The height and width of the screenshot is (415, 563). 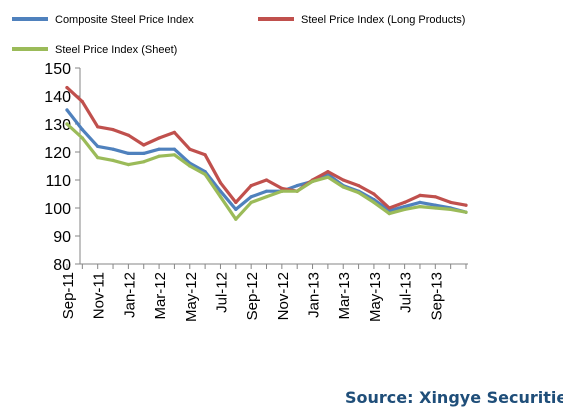 What do you see at coordinates (283, 296) in the screenshot?
I see `x-tick-label: Nov-12` at bounding box center [283, 296].